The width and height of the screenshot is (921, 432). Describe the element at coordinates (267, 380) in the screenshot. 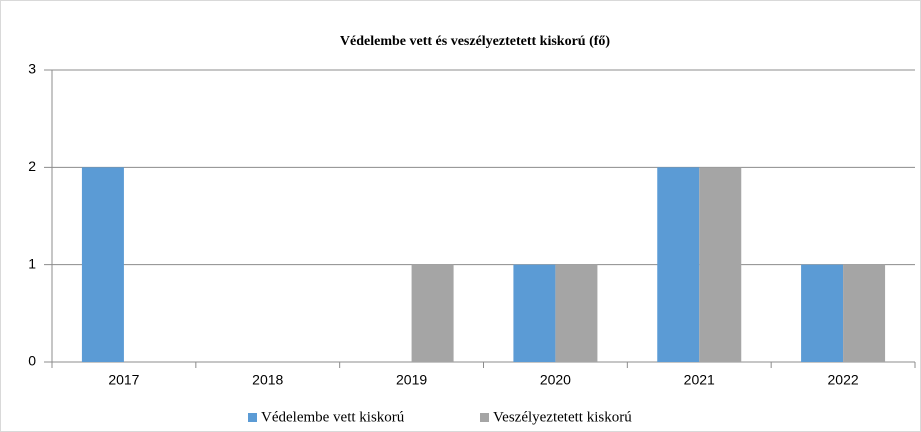

I see `x-tick-label: 2018` at that location.